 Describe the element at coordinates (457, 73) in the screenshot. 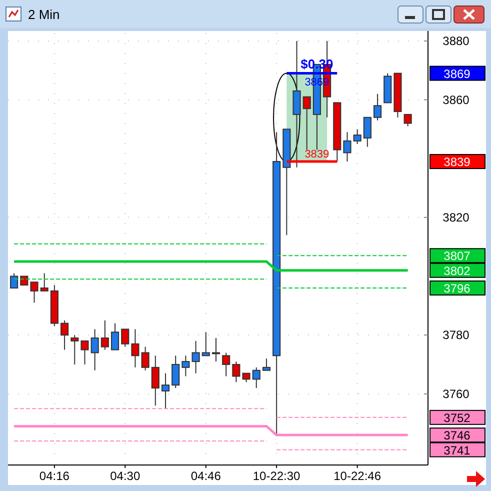

I see `text: 3869` at that location.